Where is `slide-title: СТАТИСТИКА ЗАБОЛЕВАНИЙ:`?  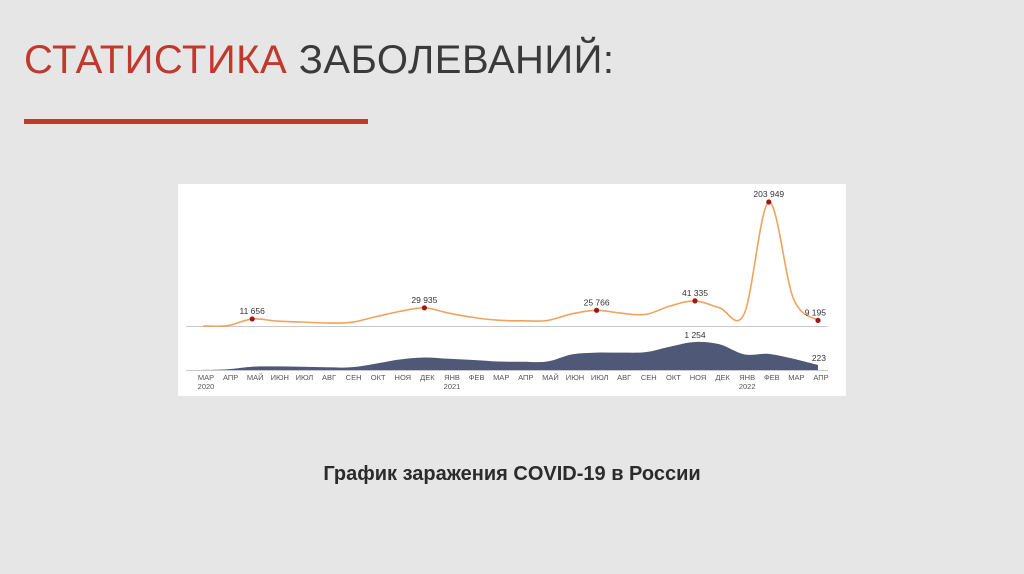
slide-title: СТАТИСТИКА ЗАБОЛЕВАНИЙ: is located at coordinates (319, 60).